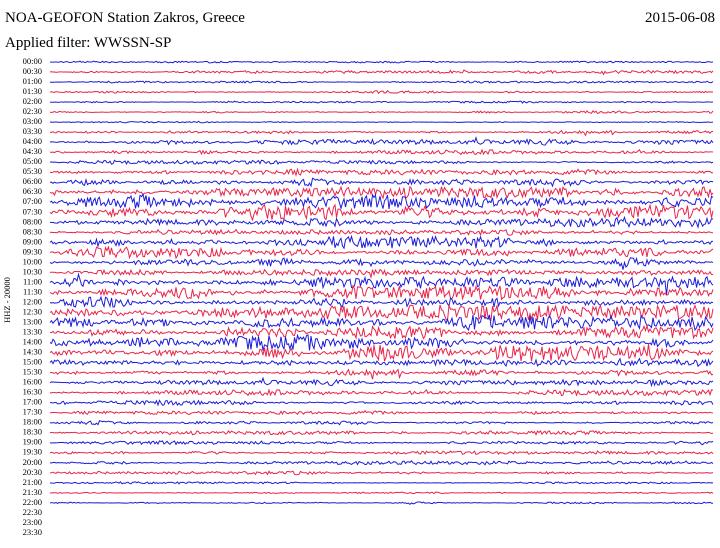  Describe the element at coordinates (32, 121) in the screenshot. I see `row-time-label: 03:00` at that location.